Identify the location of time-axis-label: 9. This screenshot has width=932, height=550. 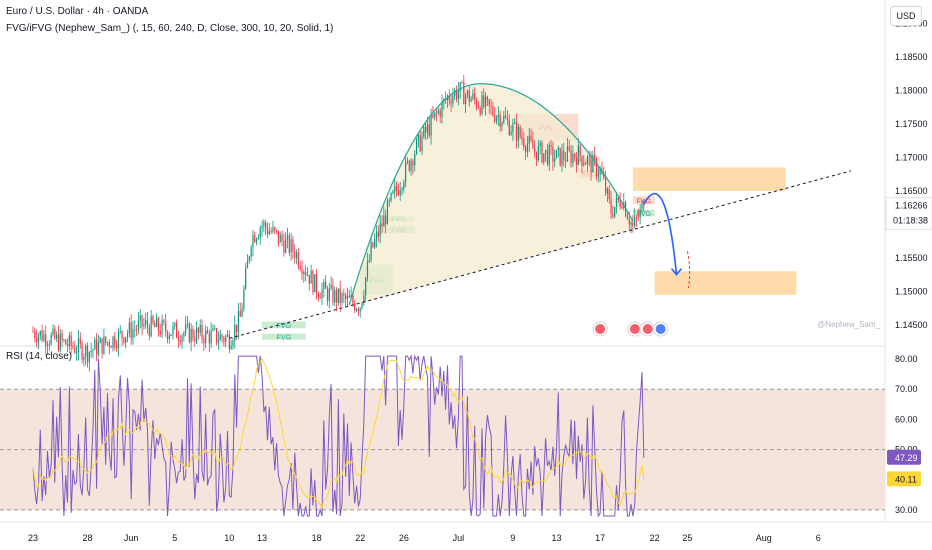
(512, 538).